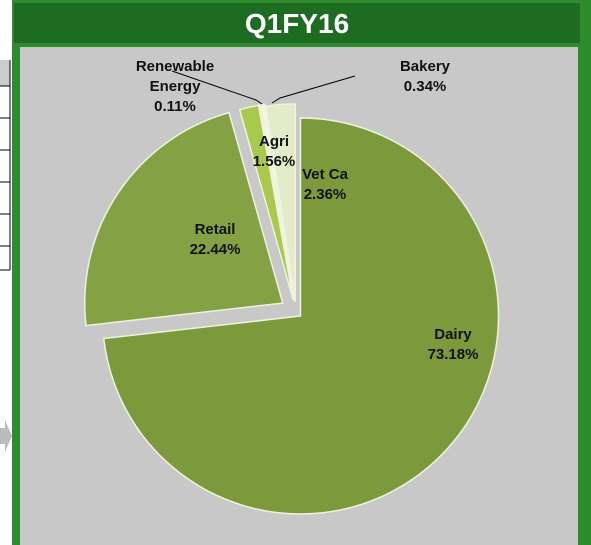  Describe the element at coordinates (425, 66) in the screenshot. I see `label-text: Bakery` at that location.